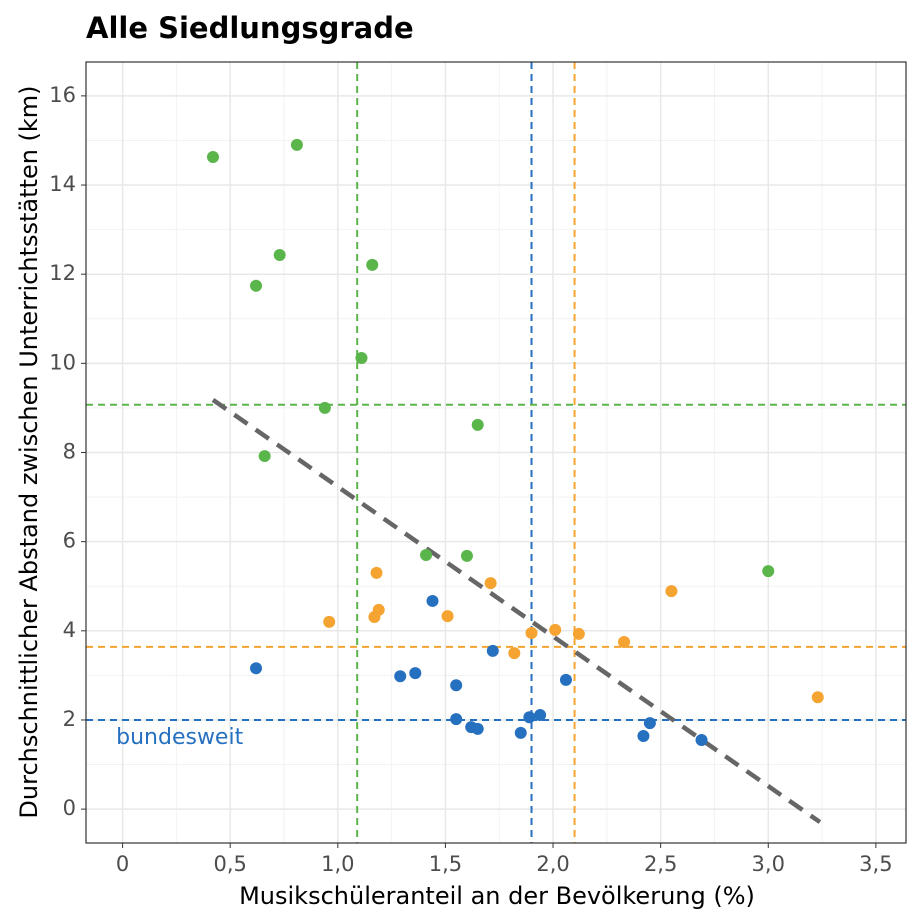  I want to click on y-tick-label: 2, so click(69, 719).